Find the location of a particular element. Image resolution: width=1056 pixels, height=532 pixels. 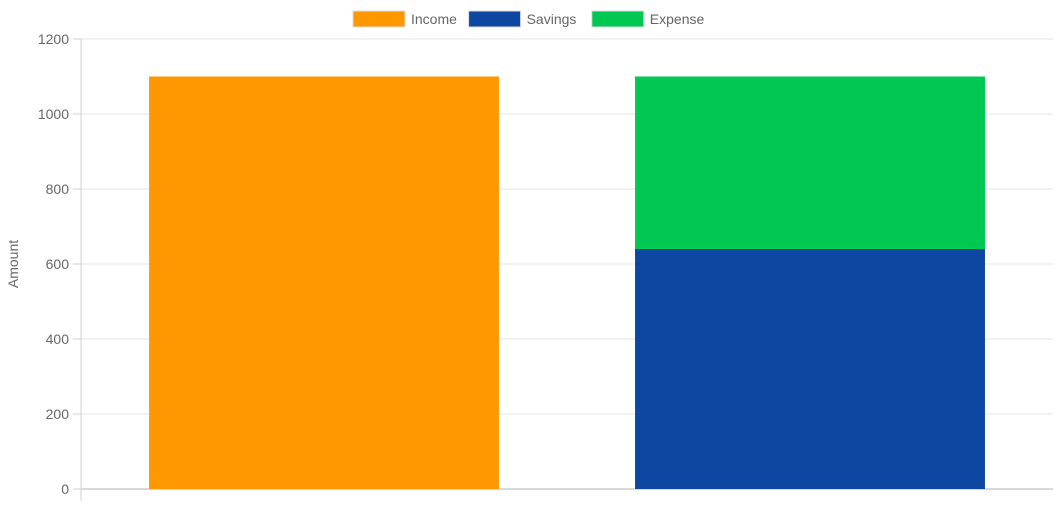

legend-label: Savings is located at coordinates (552, 19).